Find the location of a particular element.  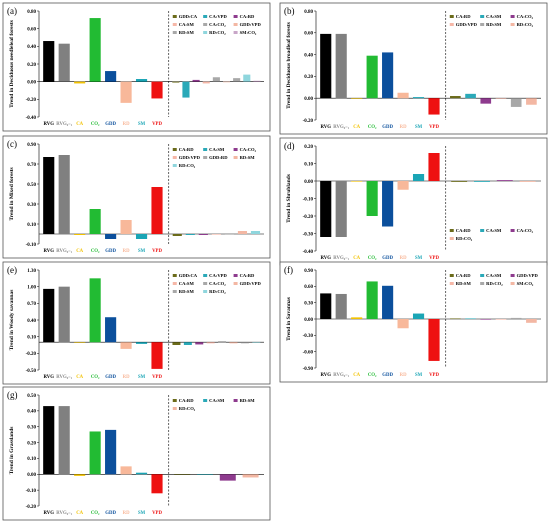

bar-vpd is located at coordinates (434, 340).